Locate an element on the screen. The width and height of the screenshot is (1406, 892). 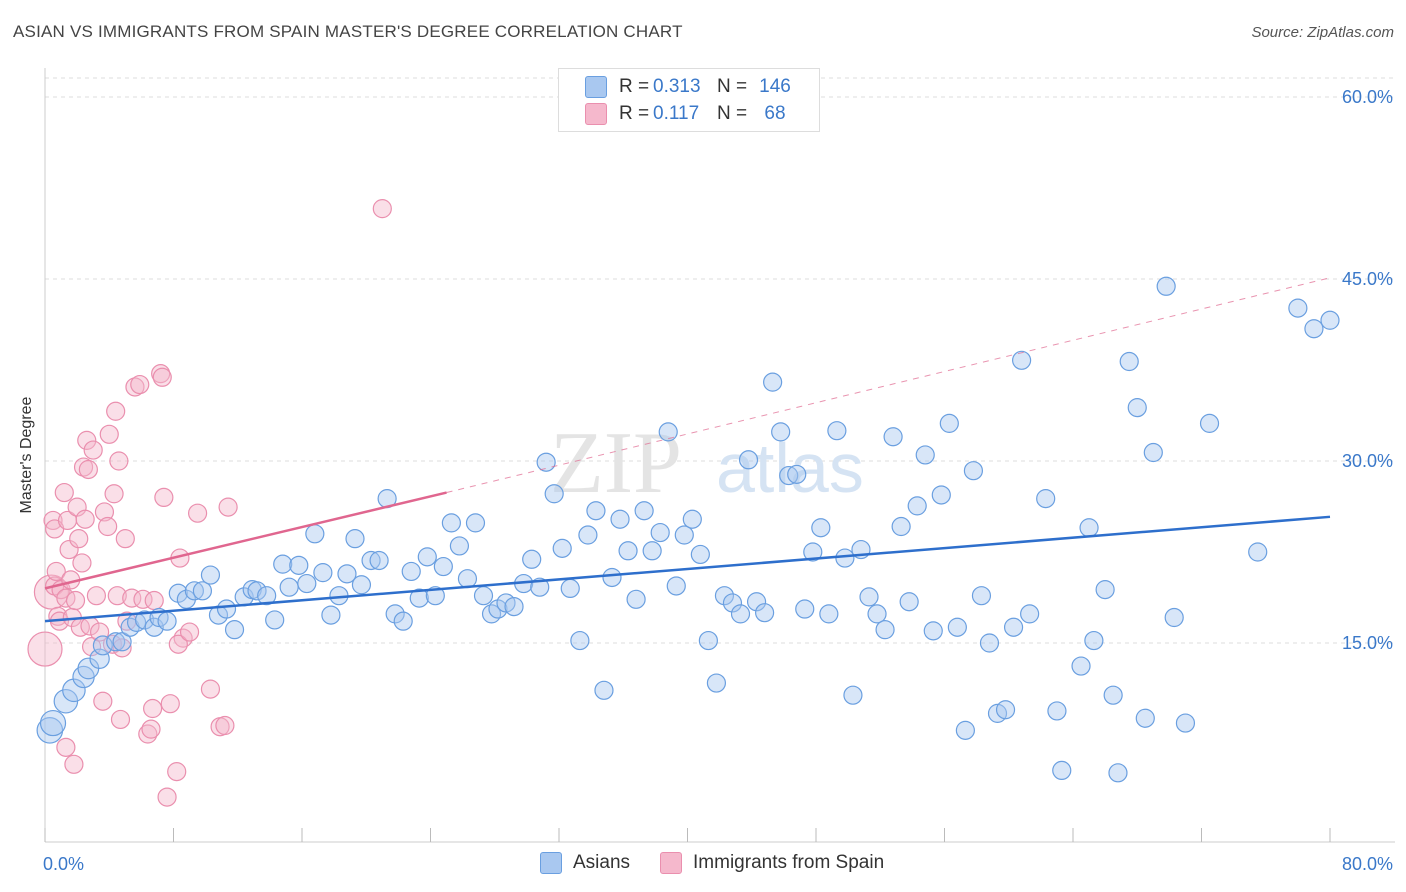
watermark-zip: ZIP is located at coordinates (616, 463).